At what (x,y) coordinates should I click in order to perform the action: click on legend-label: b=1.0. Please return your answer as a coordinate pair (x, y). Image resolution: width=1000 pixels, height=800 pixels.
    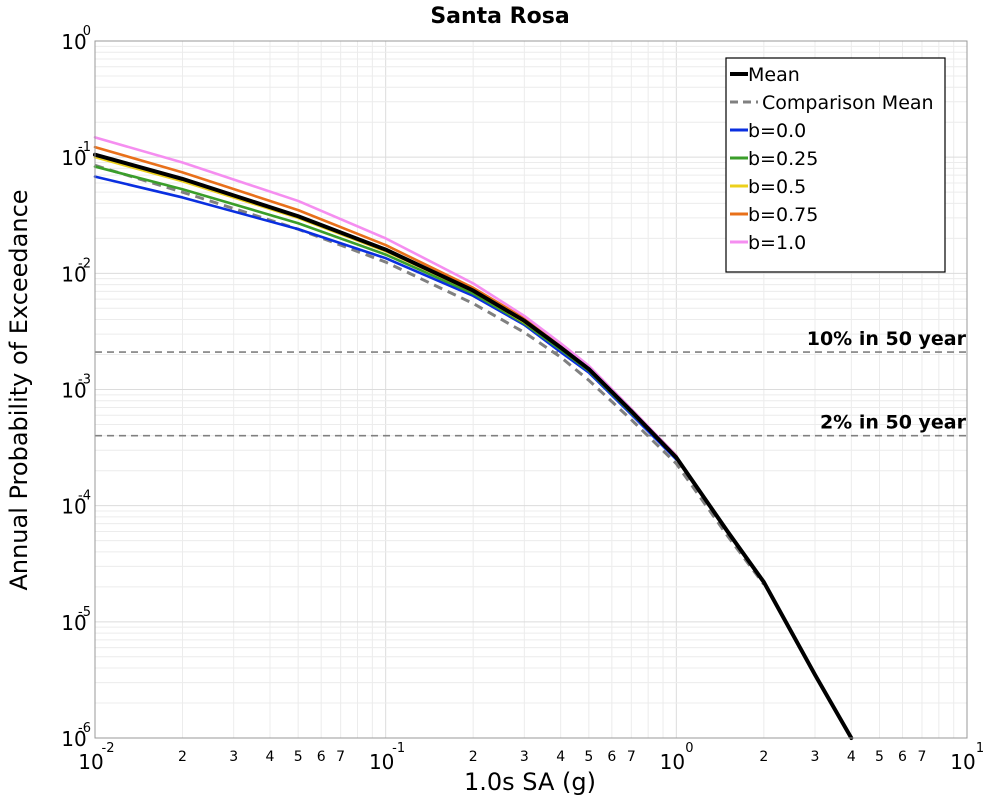
    Looking at the image, I should click on (777, 243).